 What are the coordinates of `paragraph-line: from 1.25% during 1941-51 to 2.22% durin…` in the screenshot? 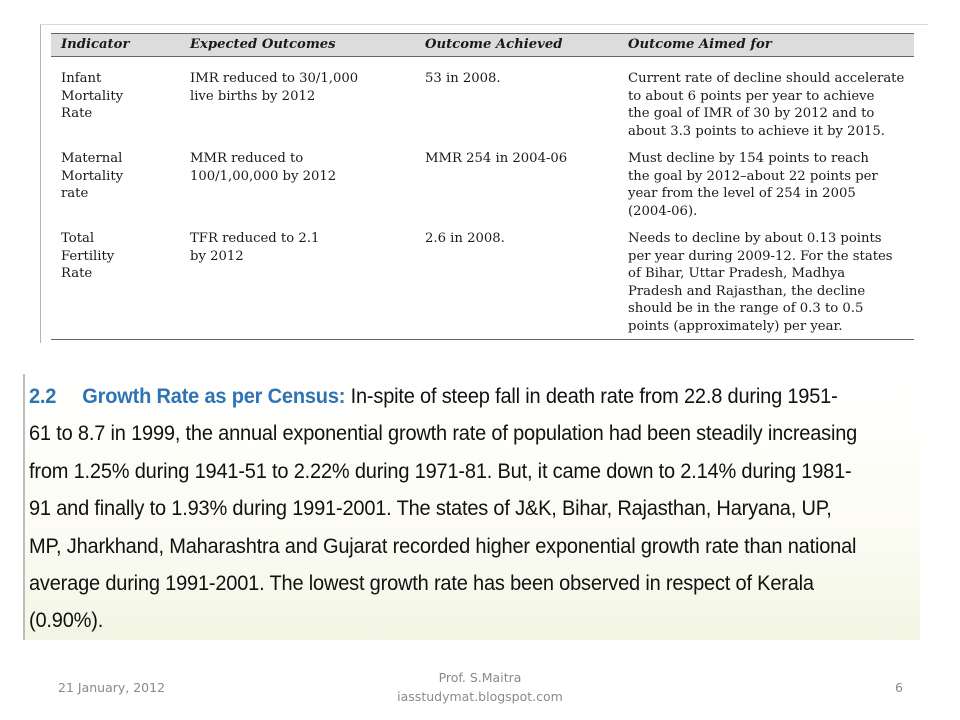 It's located at (440, 470).